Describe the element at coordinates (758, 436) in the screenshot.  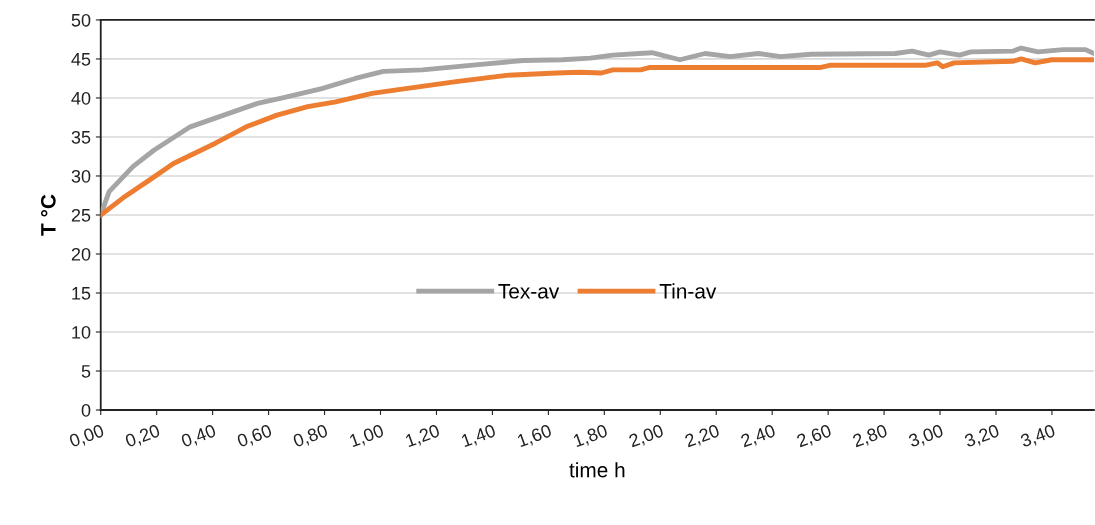
I see `x-tick-label: 2,40` at that location.